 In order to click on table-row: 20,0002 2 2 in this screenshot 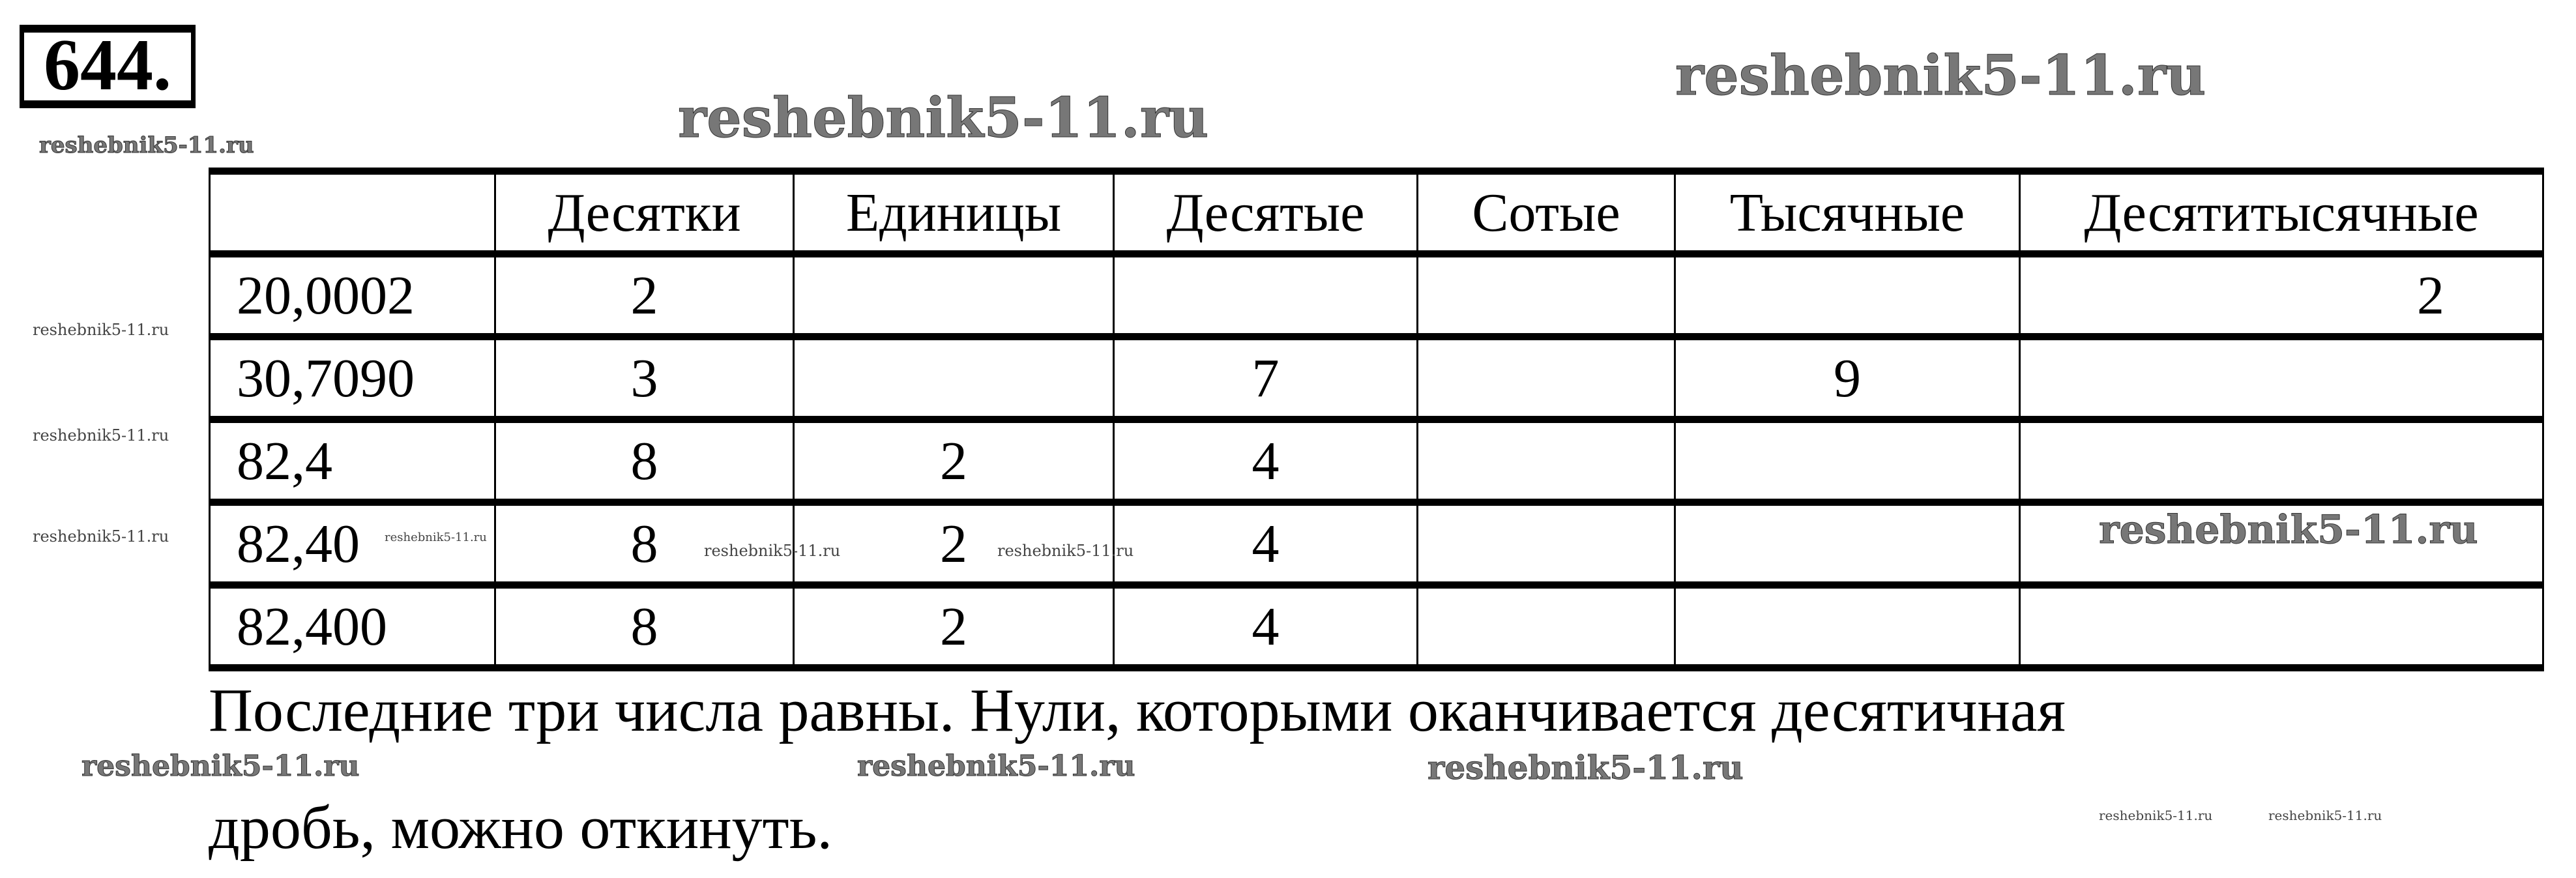, I will do `click(1376, 295)`.